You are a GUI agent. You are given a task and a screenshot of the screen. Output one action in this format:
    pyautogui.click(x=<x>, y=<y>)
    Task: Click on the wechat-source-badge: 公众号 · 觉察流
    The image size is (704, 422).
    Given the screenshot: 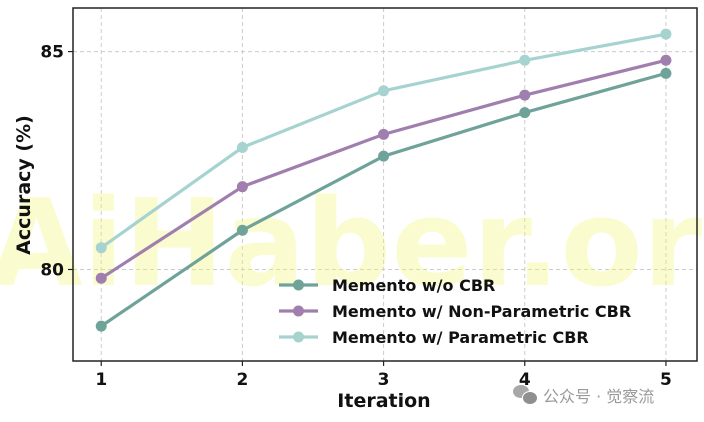 What is the action you would take?
    pyautogui.click(x=583, y=395)
    